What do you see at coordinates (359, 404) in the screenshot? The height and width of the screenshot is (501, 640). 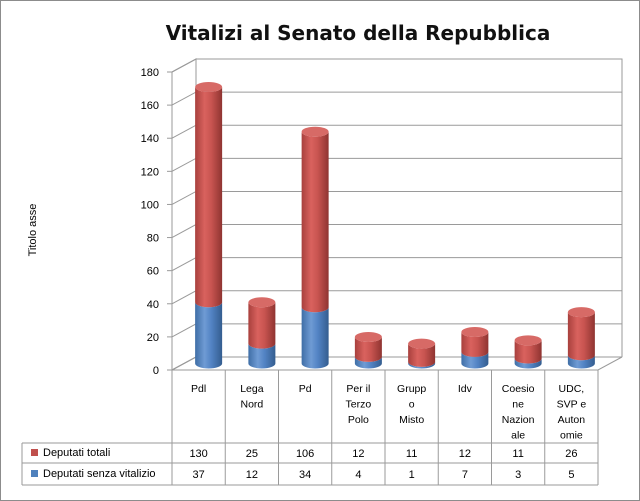 I see `category-label: Per il Terzo Polo` at bounding box center [359, 404].